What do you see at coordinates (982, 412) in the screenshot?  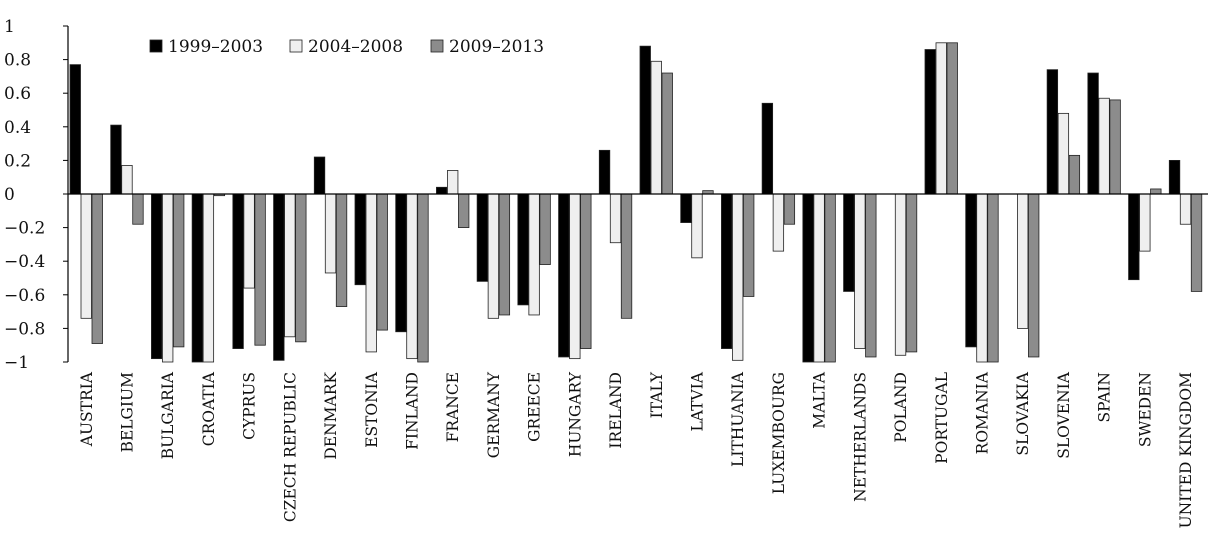 I see `x-category-label: ROMANIA` at bounding box center [982, 412].